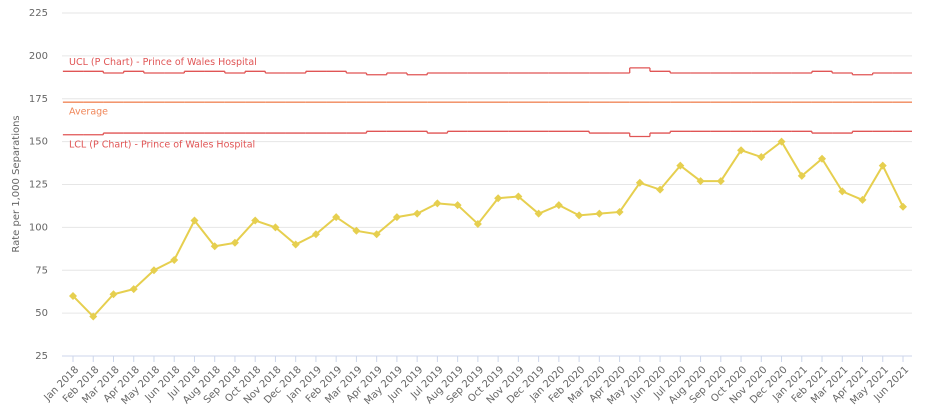 This screenshot has height=418, width=931. Describe the element at coordinates (38, 227) in the screenshot. I see `y-tick-label: 100` at that location.